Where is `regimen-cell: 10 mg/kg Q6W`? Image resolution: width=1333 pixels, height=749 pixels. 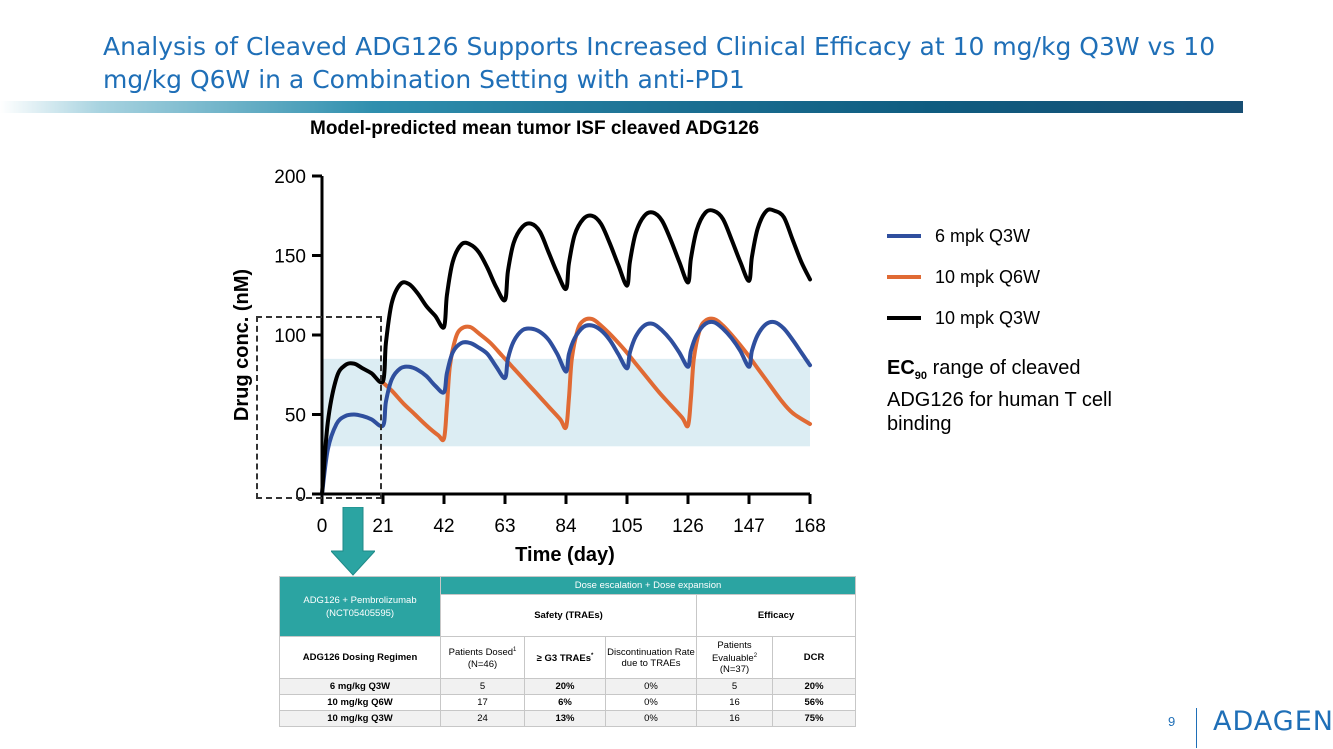
regimen-cell: 10 mg/kg Q6W is located at coordinates (360, 702).